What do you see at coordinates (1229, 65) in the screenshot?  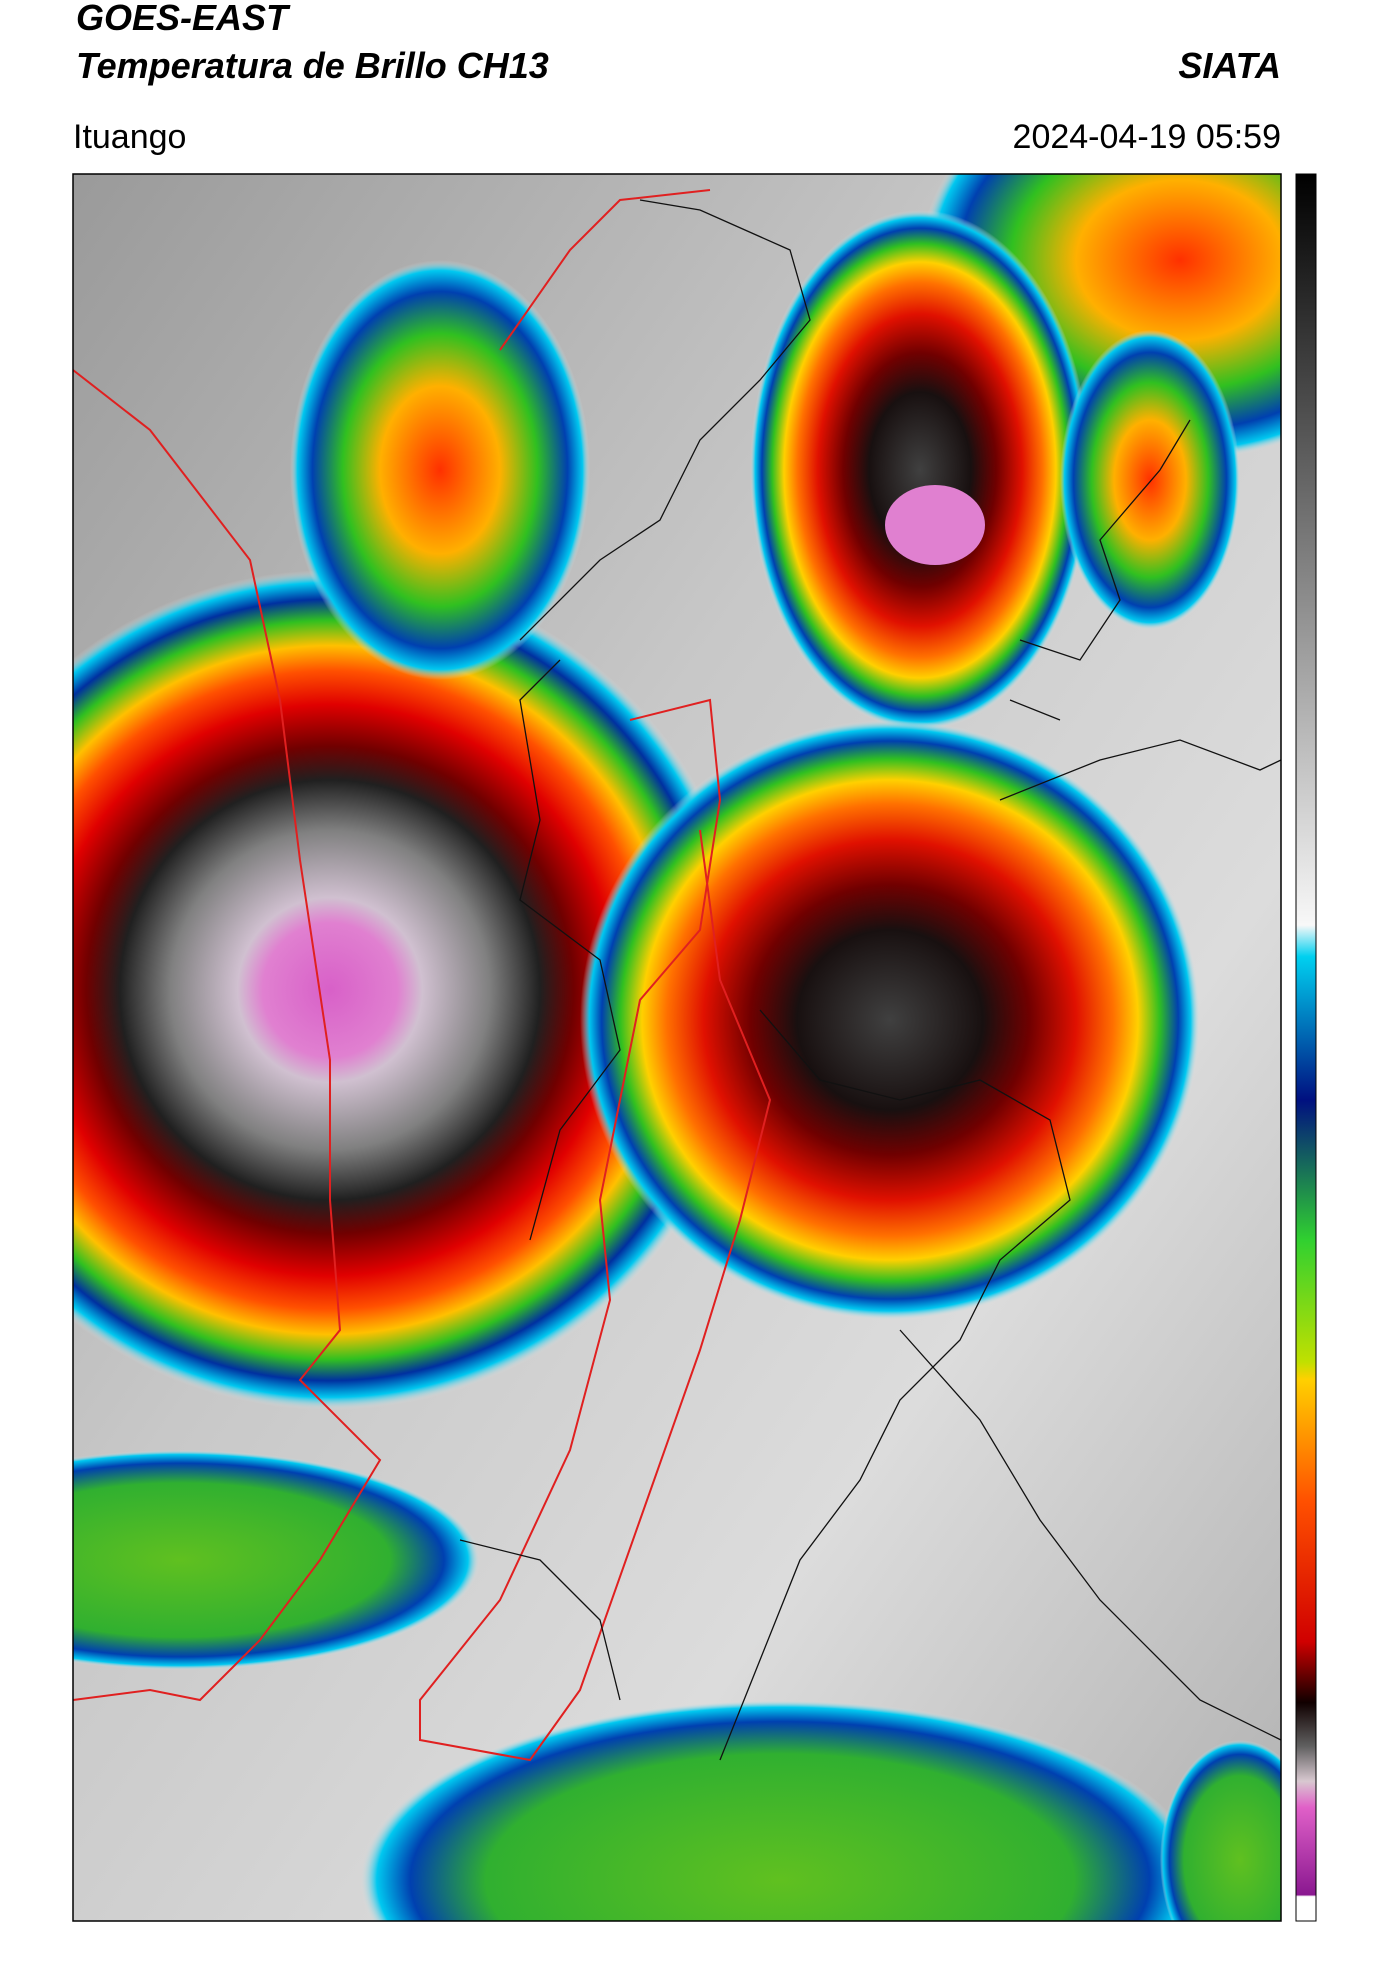 I see `agency: SIATA` at bounding box center [1229, 65].